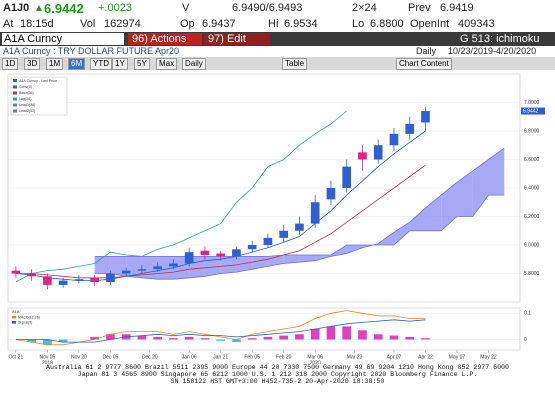 Image resolution: width=555 pixels, height=400 pixels. What do you see at coordinates (91, 51) in the screenshot?
I see `chart-title: A1A Curncy : TRY DOLLAR FUTURE Apr20` at bounding box center [91, 51].